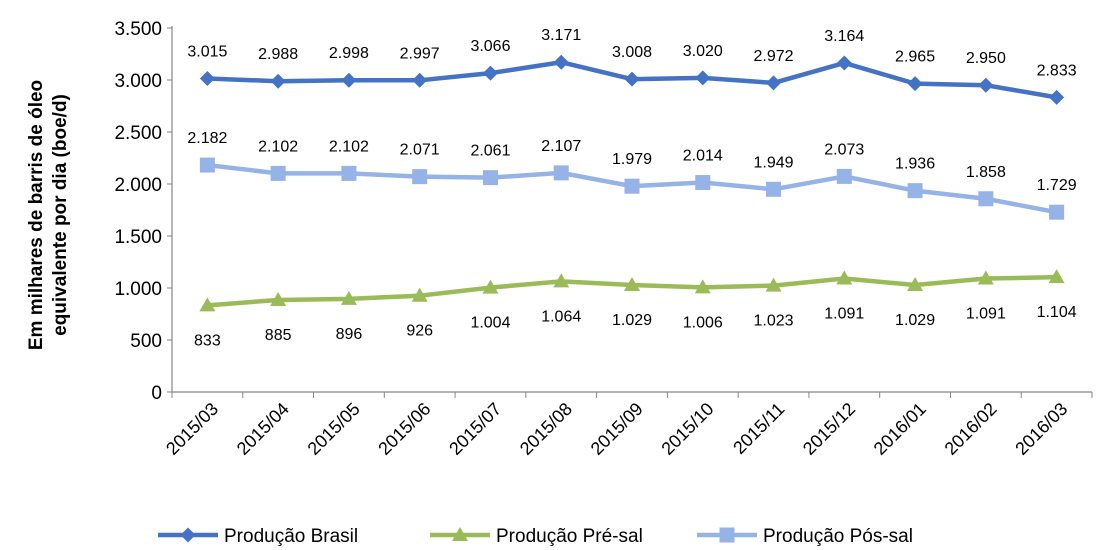  What do you see at coordinates (632, 159) in the screenshot?
I see `data-label: 1.979` at bounding box center [632, 159].